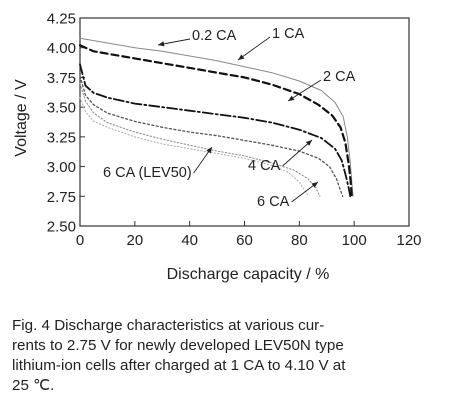 Image resolution: width=451 pixels, height=410 pixels. Describe the element at coordinates (248, 274) in the screenshot. I see `x-axis-title: Discharge capacity / %` at that location.